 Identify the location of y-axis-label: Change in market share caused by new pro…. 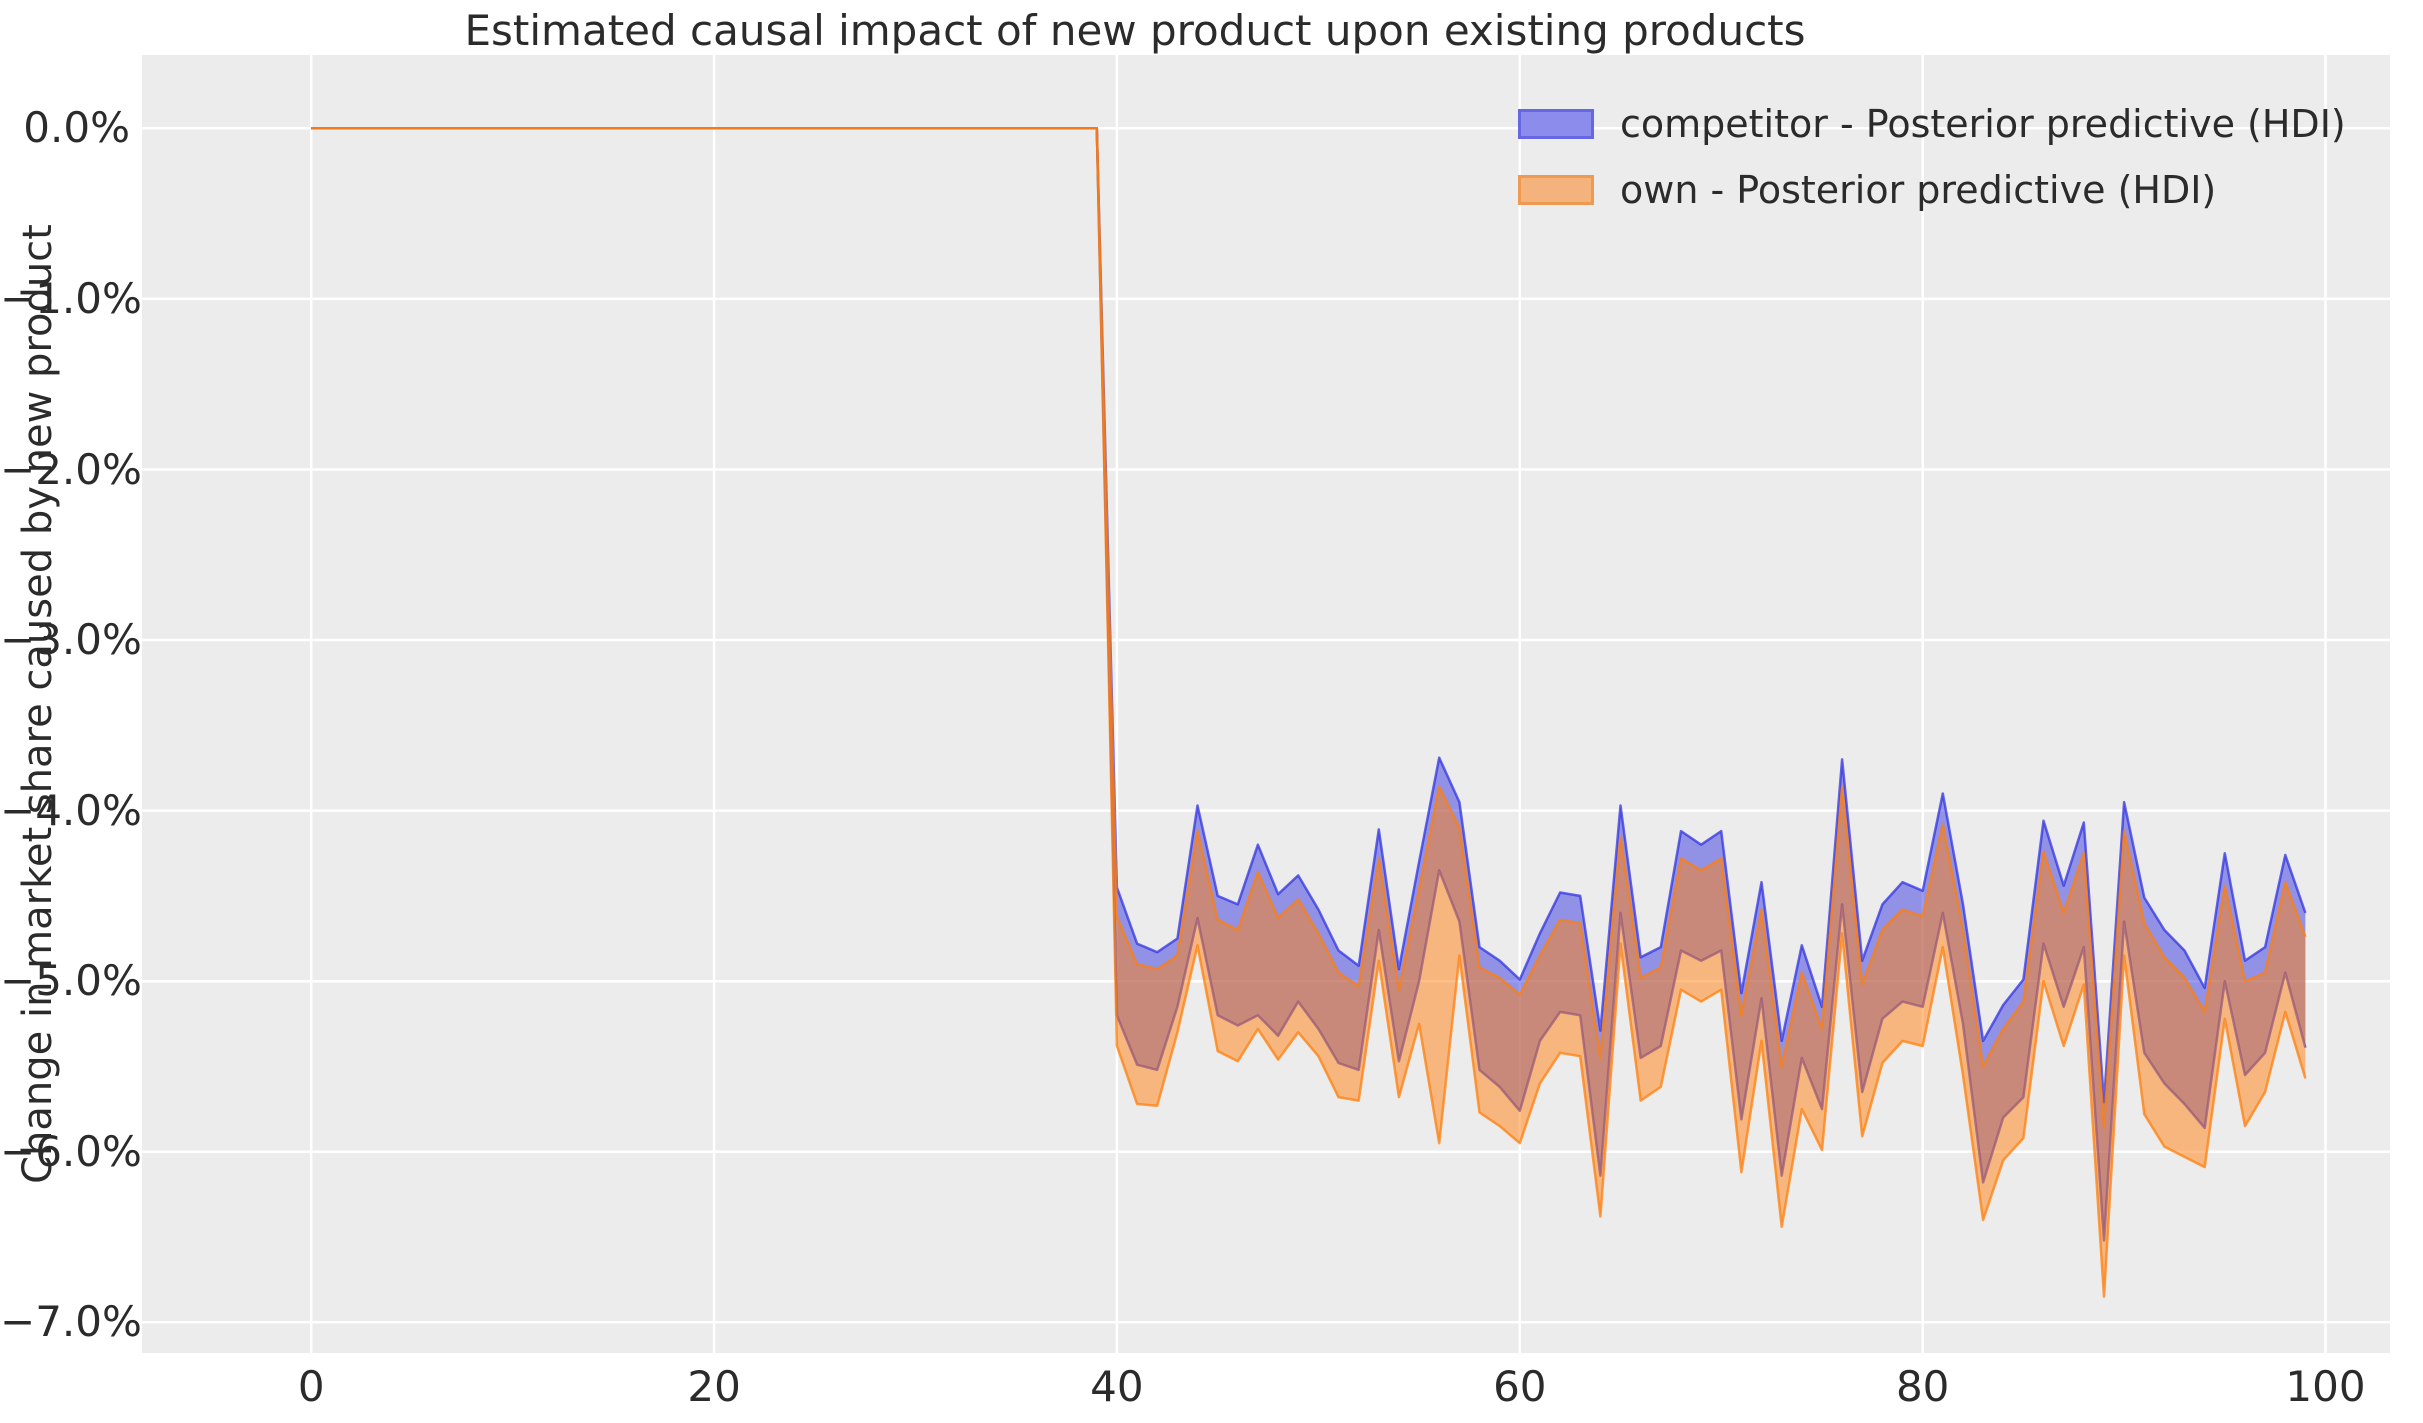
(38, 704).